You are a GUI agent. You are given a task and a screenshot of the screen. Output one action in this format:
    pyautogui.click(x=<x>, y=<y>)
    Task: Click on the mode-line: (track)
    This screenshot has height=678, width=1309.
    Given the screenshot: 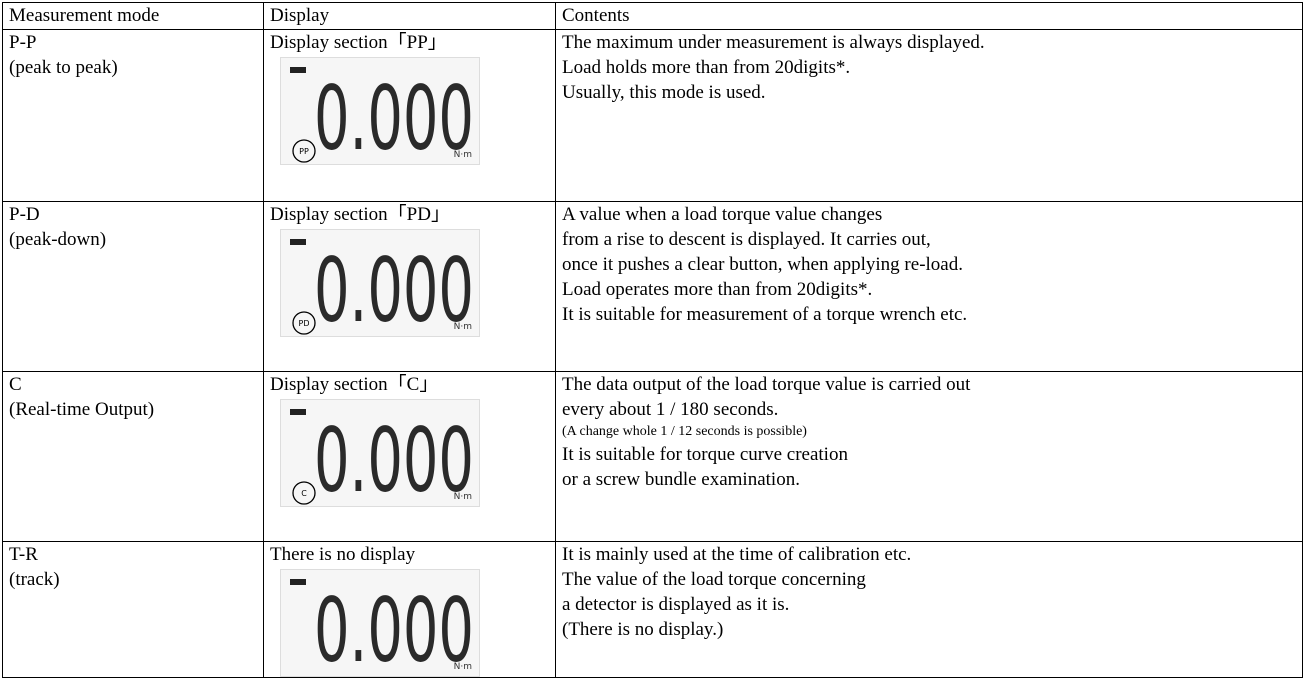 What is the action you would take?
    pyautogui.click(x=34, y=579)
    